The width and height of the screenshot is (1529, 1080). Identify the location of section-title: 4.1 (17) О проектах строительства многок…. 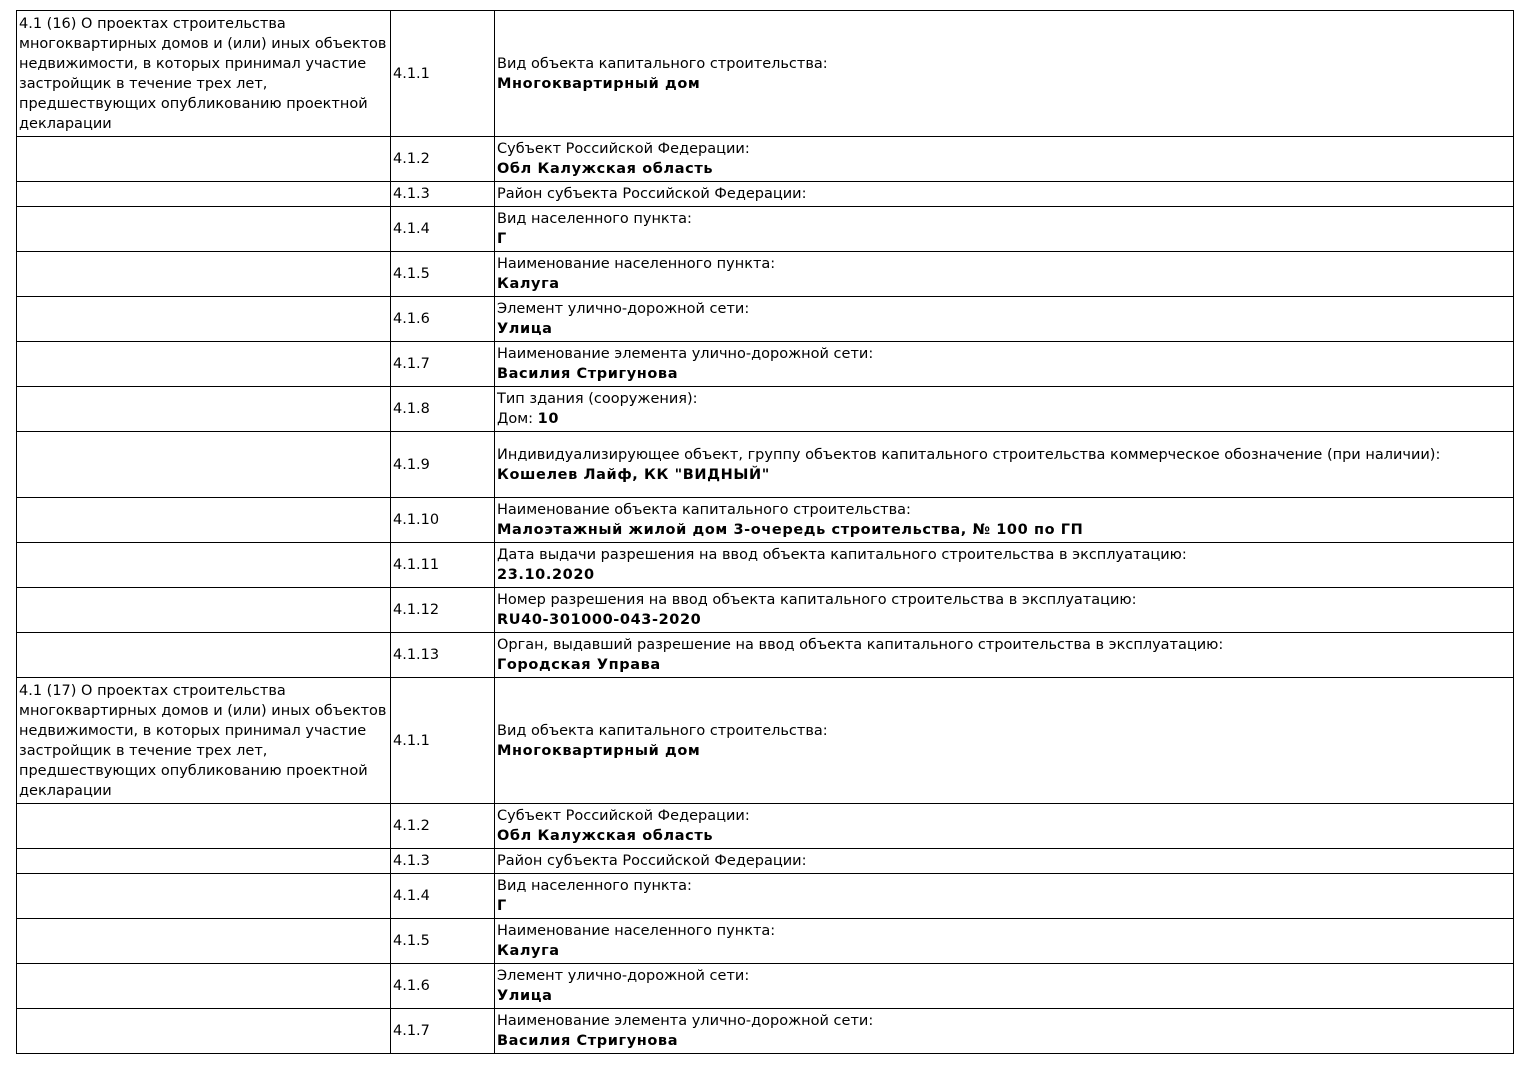
(203, 741).